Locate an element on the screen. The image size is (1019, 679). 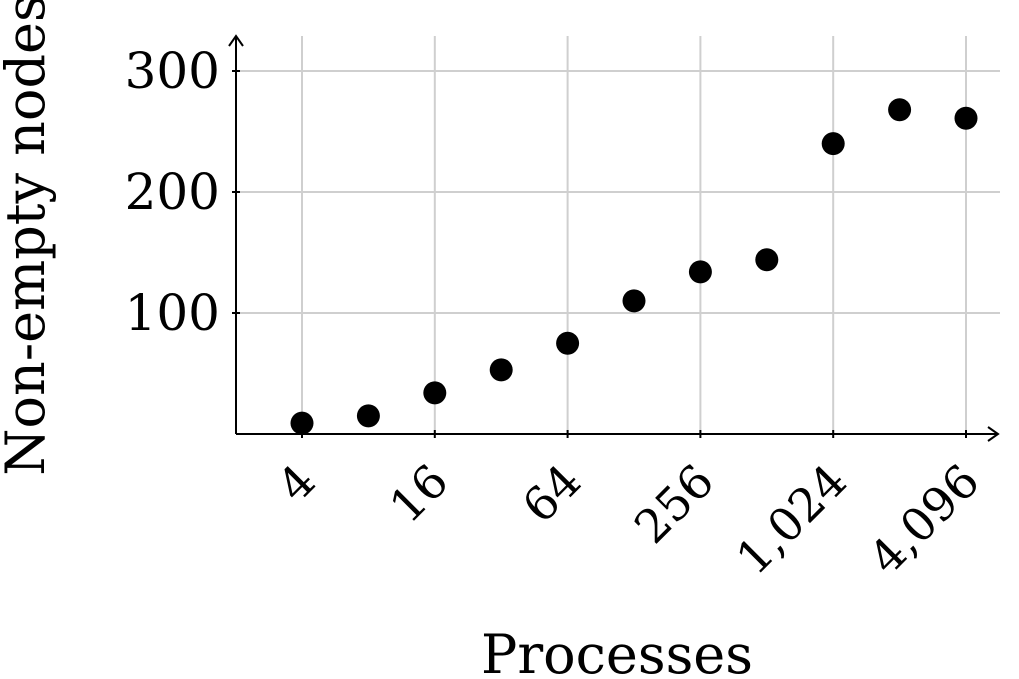
x-axis-arrowhead is located at coordinates (993, 434).